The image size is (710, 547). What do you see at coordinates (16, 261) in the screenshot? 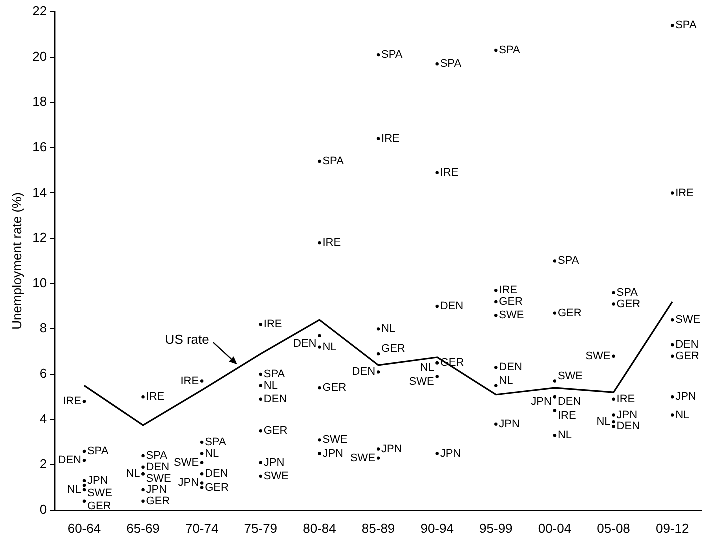
I see `y-axis-title: Unemployment rate (%)` at bounding box center [16, 261].